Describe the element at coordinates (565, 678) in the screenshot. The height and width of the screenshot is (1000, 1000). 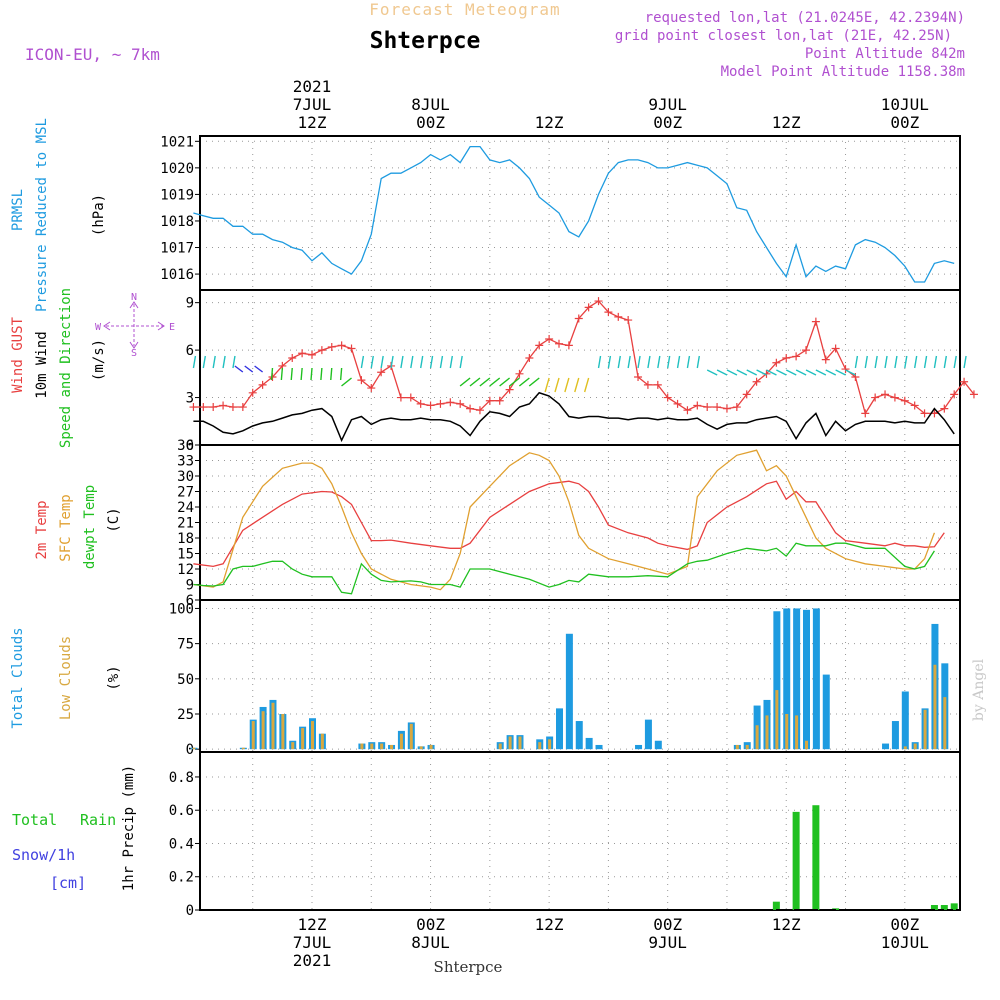
I see `clouds-panel: 0 25 50 75 100` at that location.